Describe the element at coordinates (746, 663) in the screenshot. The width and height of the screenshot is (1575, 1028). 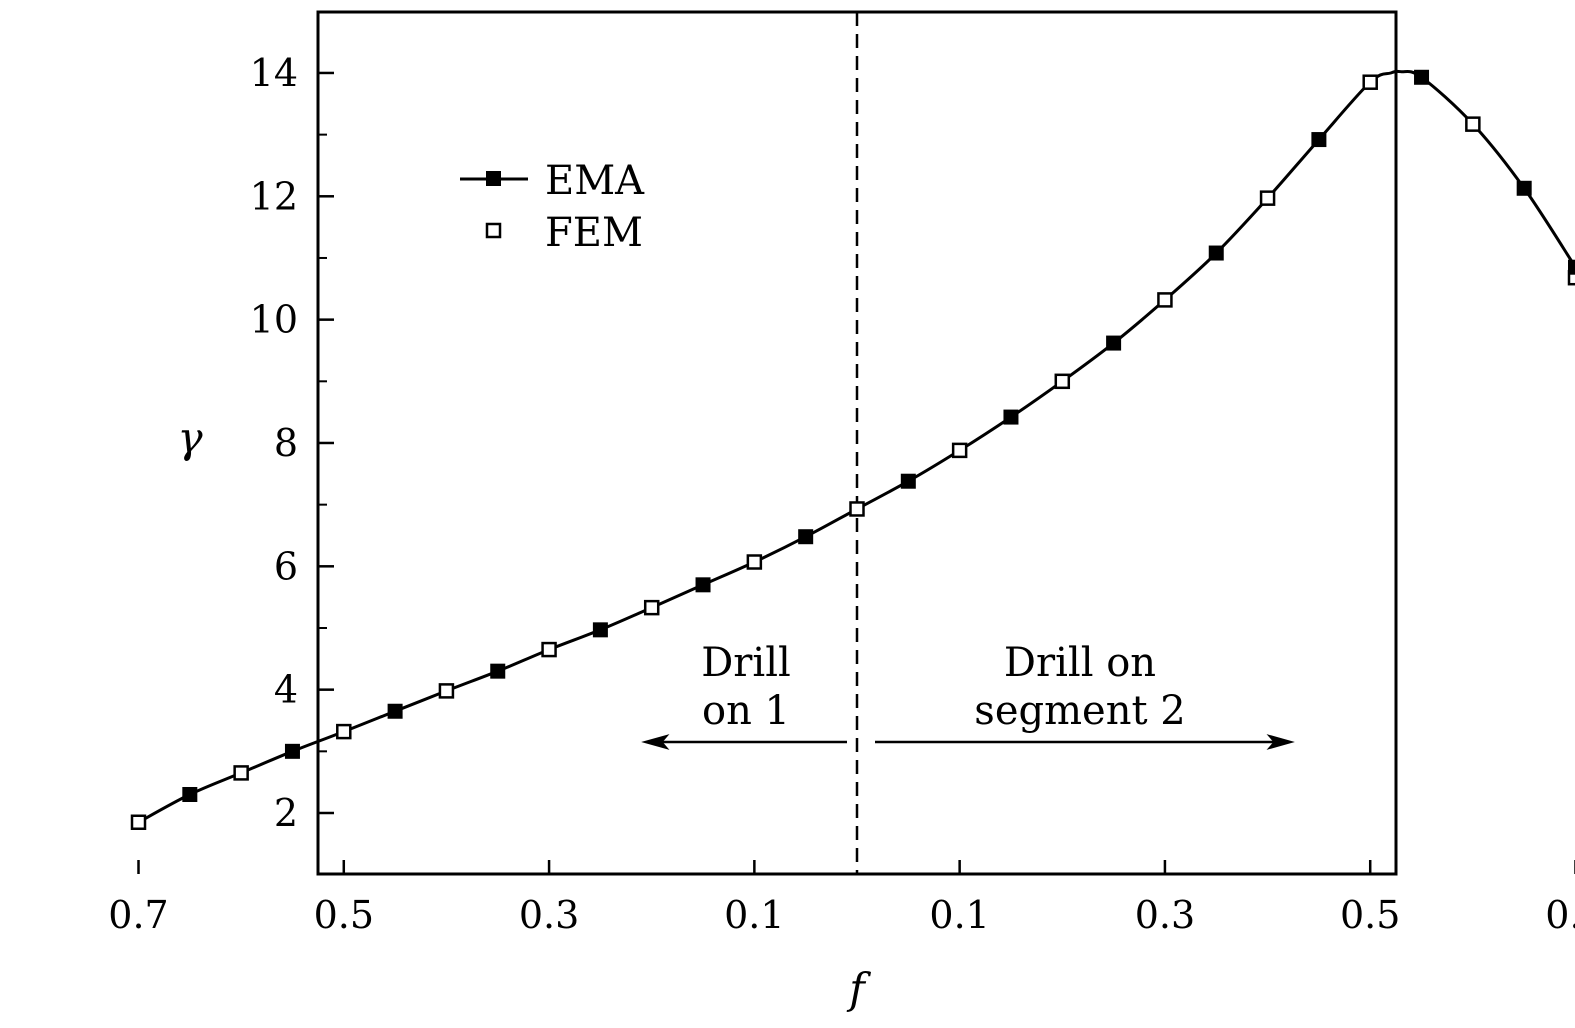
I see `annotation-left-line1: Drill` at that location.